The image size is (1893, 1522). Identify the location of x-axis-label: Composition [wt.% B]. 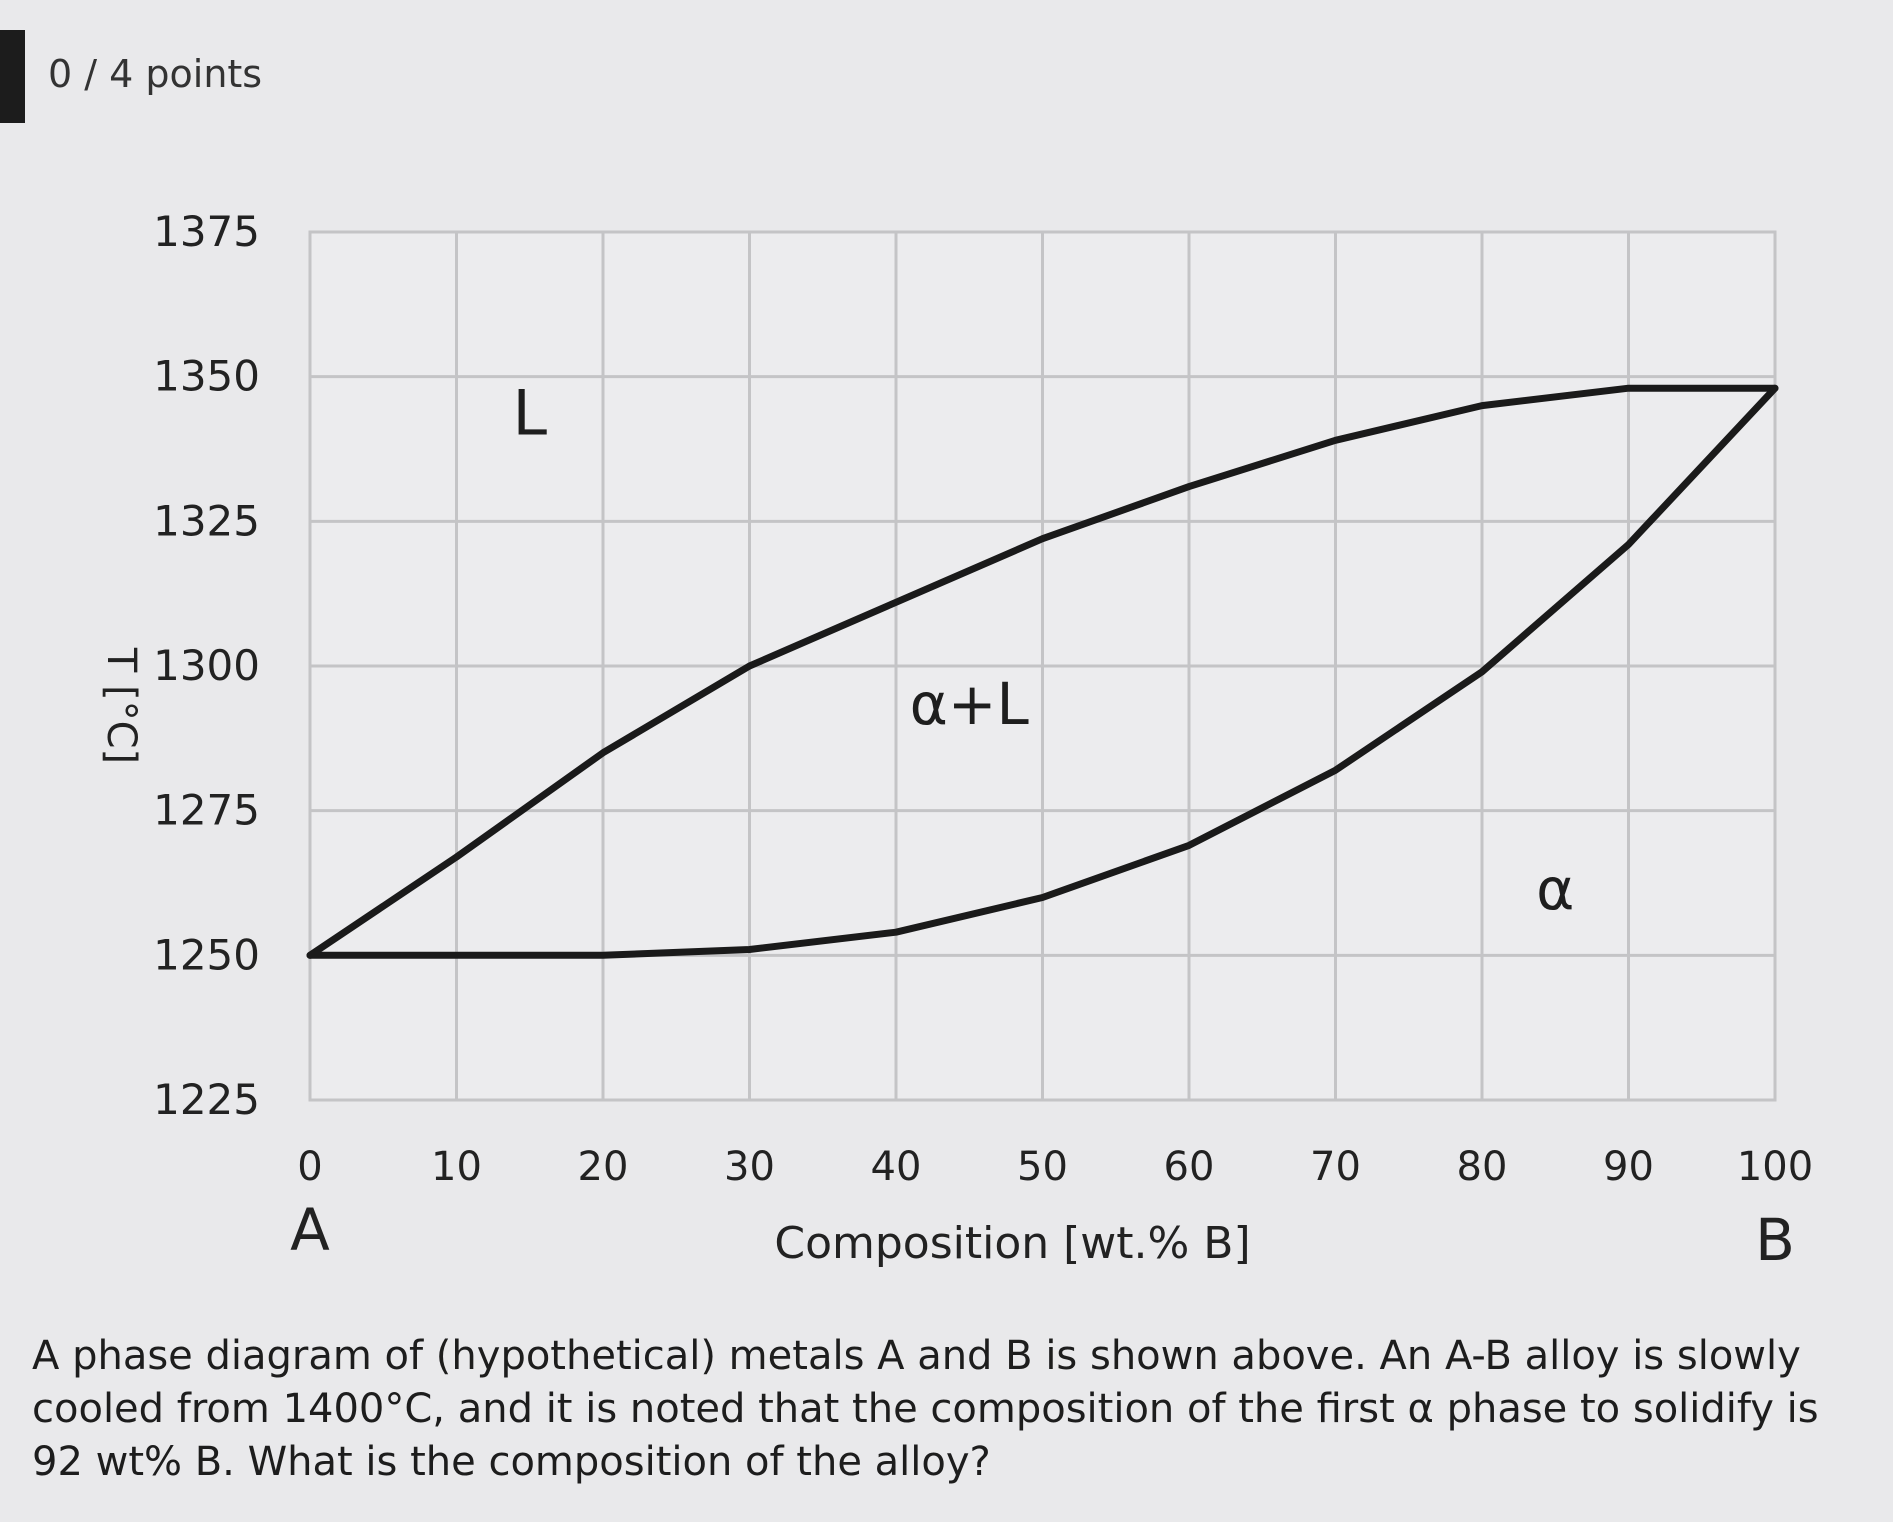
(1012, 1243).